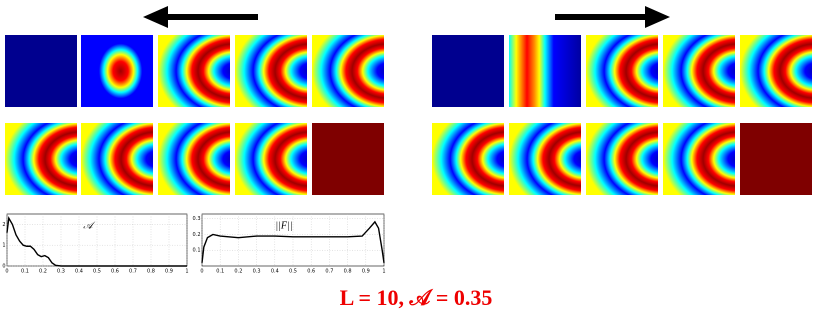  I want to click on plot-title: 𝒜, so click(89, 225).